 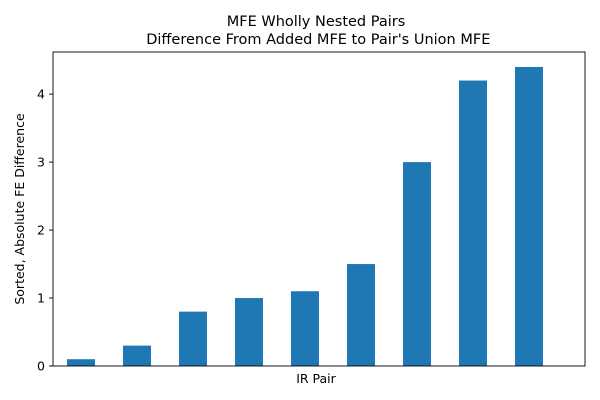 I want to click on y-tick-label: 0, so click(x=41, y=366).